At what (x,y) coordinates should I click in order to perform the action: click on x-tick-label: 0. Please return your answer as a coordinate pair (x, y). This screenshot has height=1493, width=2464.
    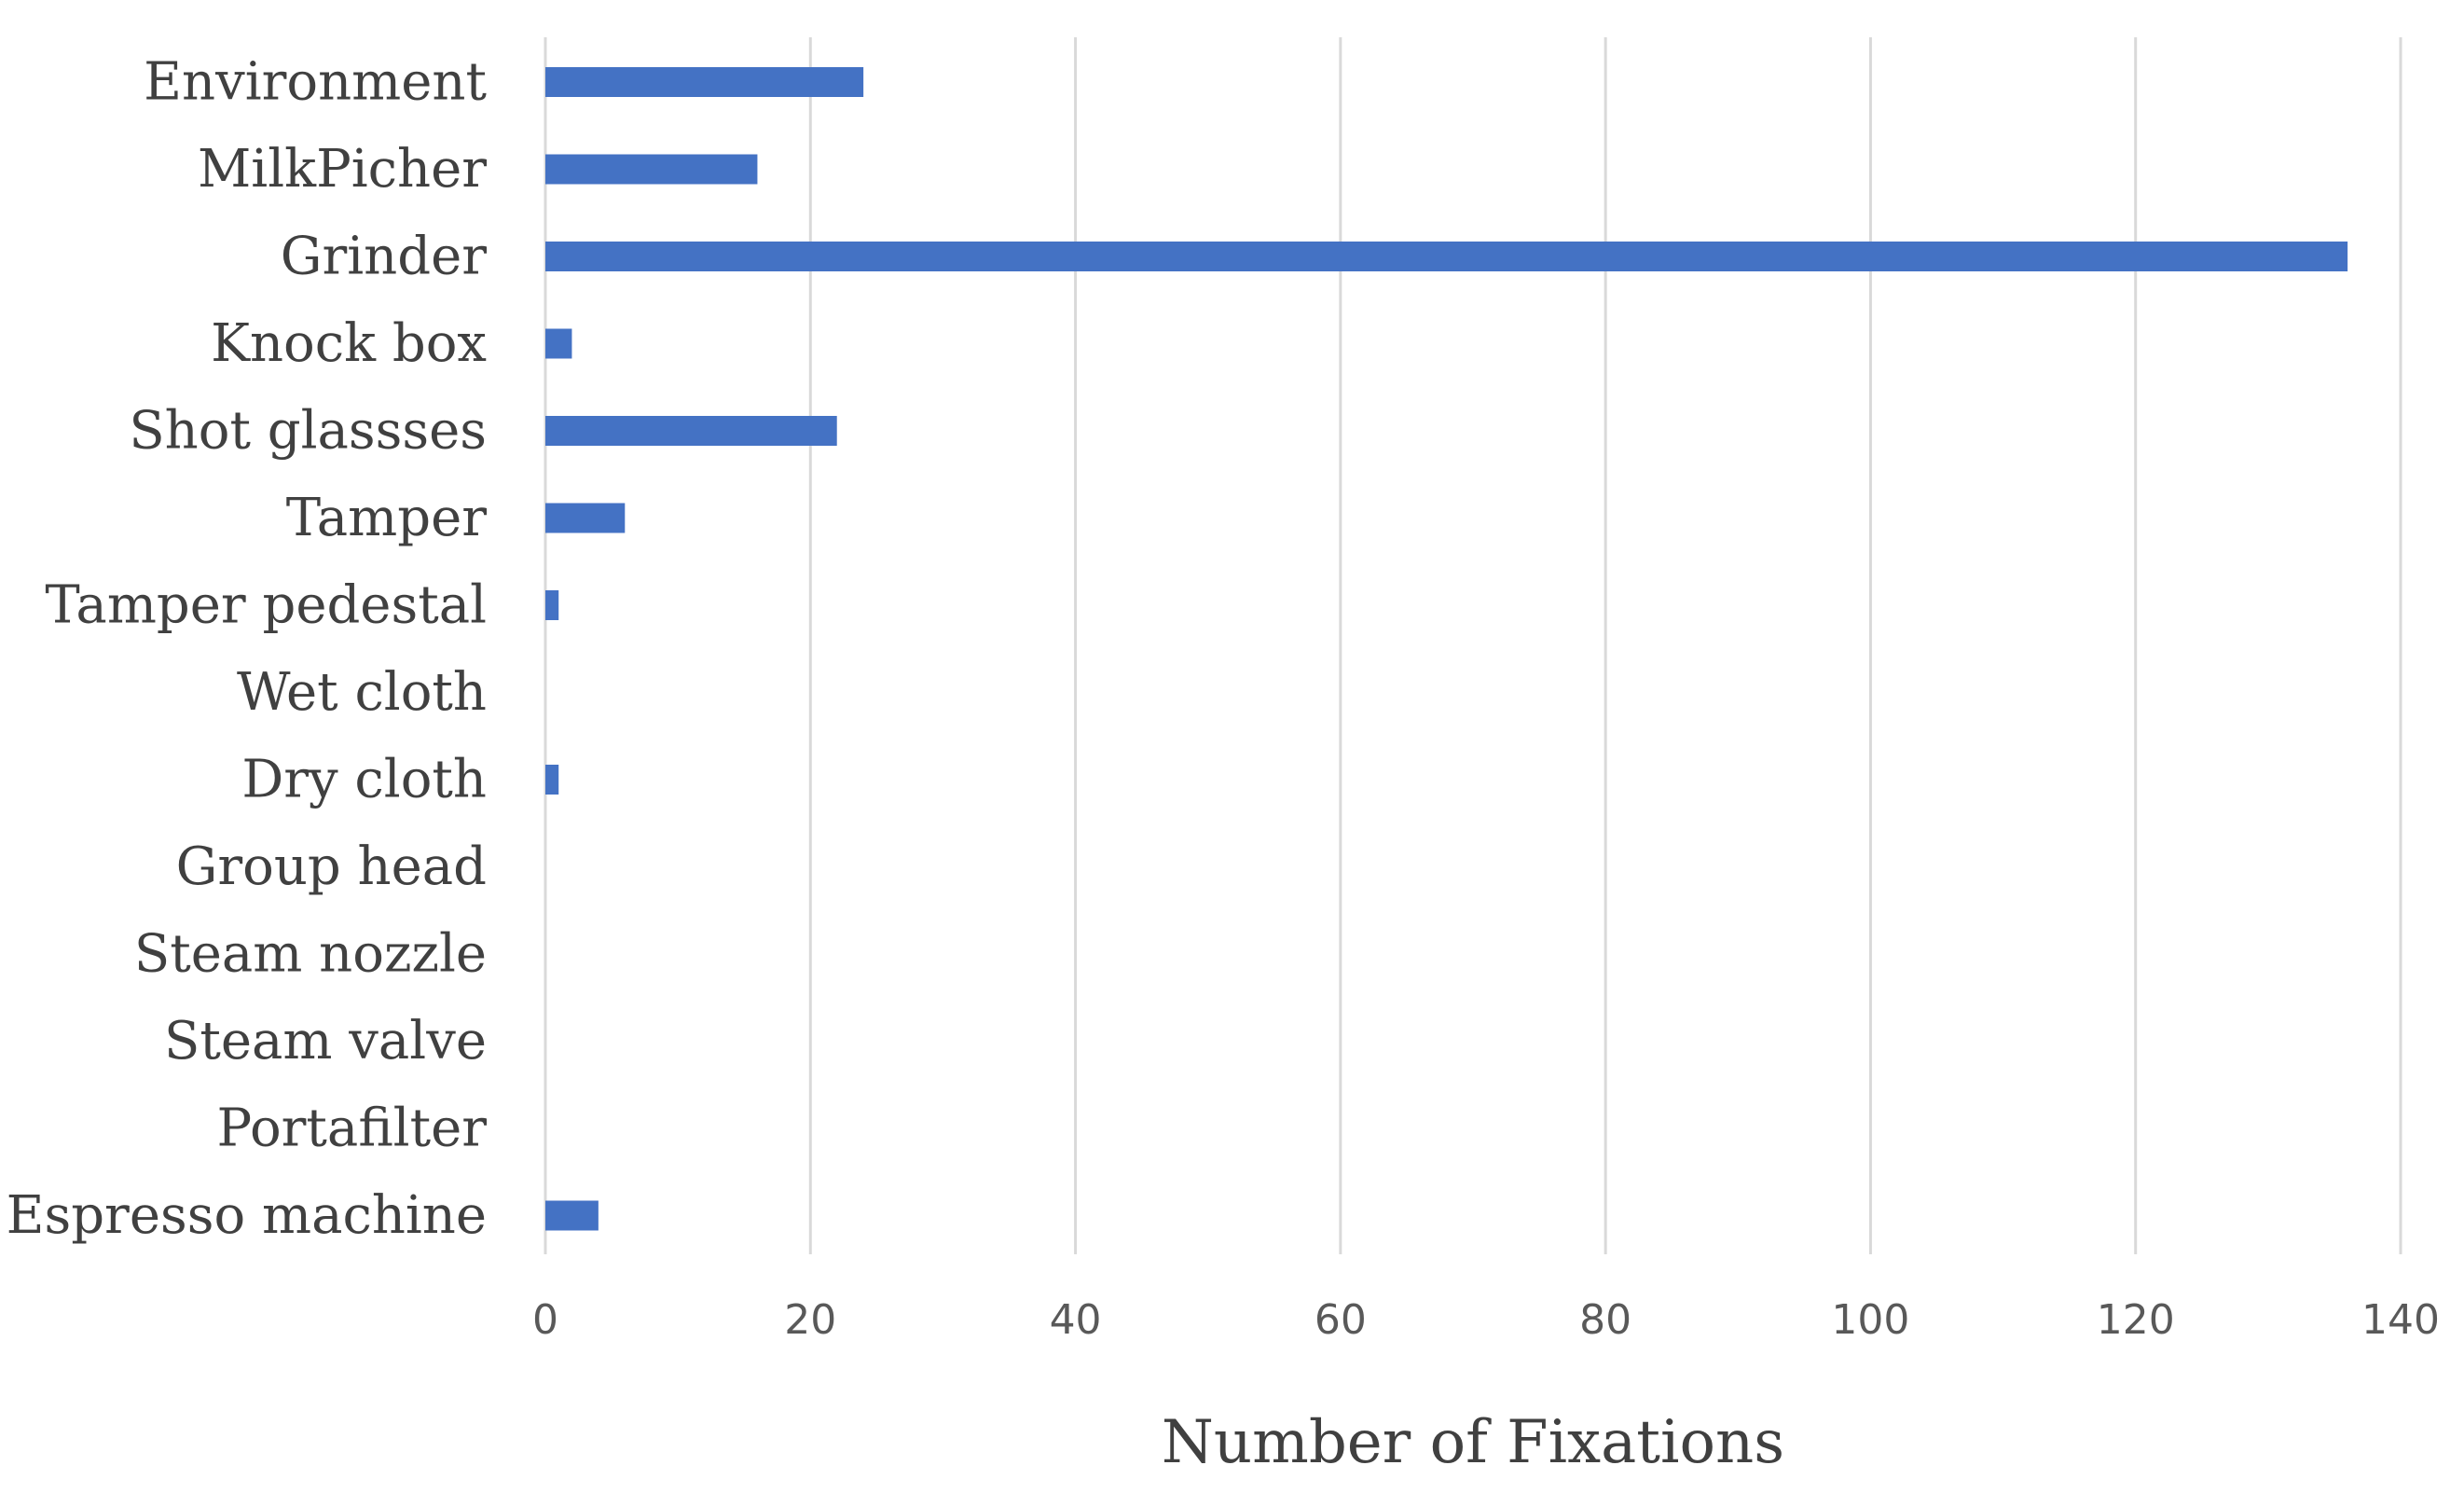
    Looking at the image, I should click on (545, 1320).